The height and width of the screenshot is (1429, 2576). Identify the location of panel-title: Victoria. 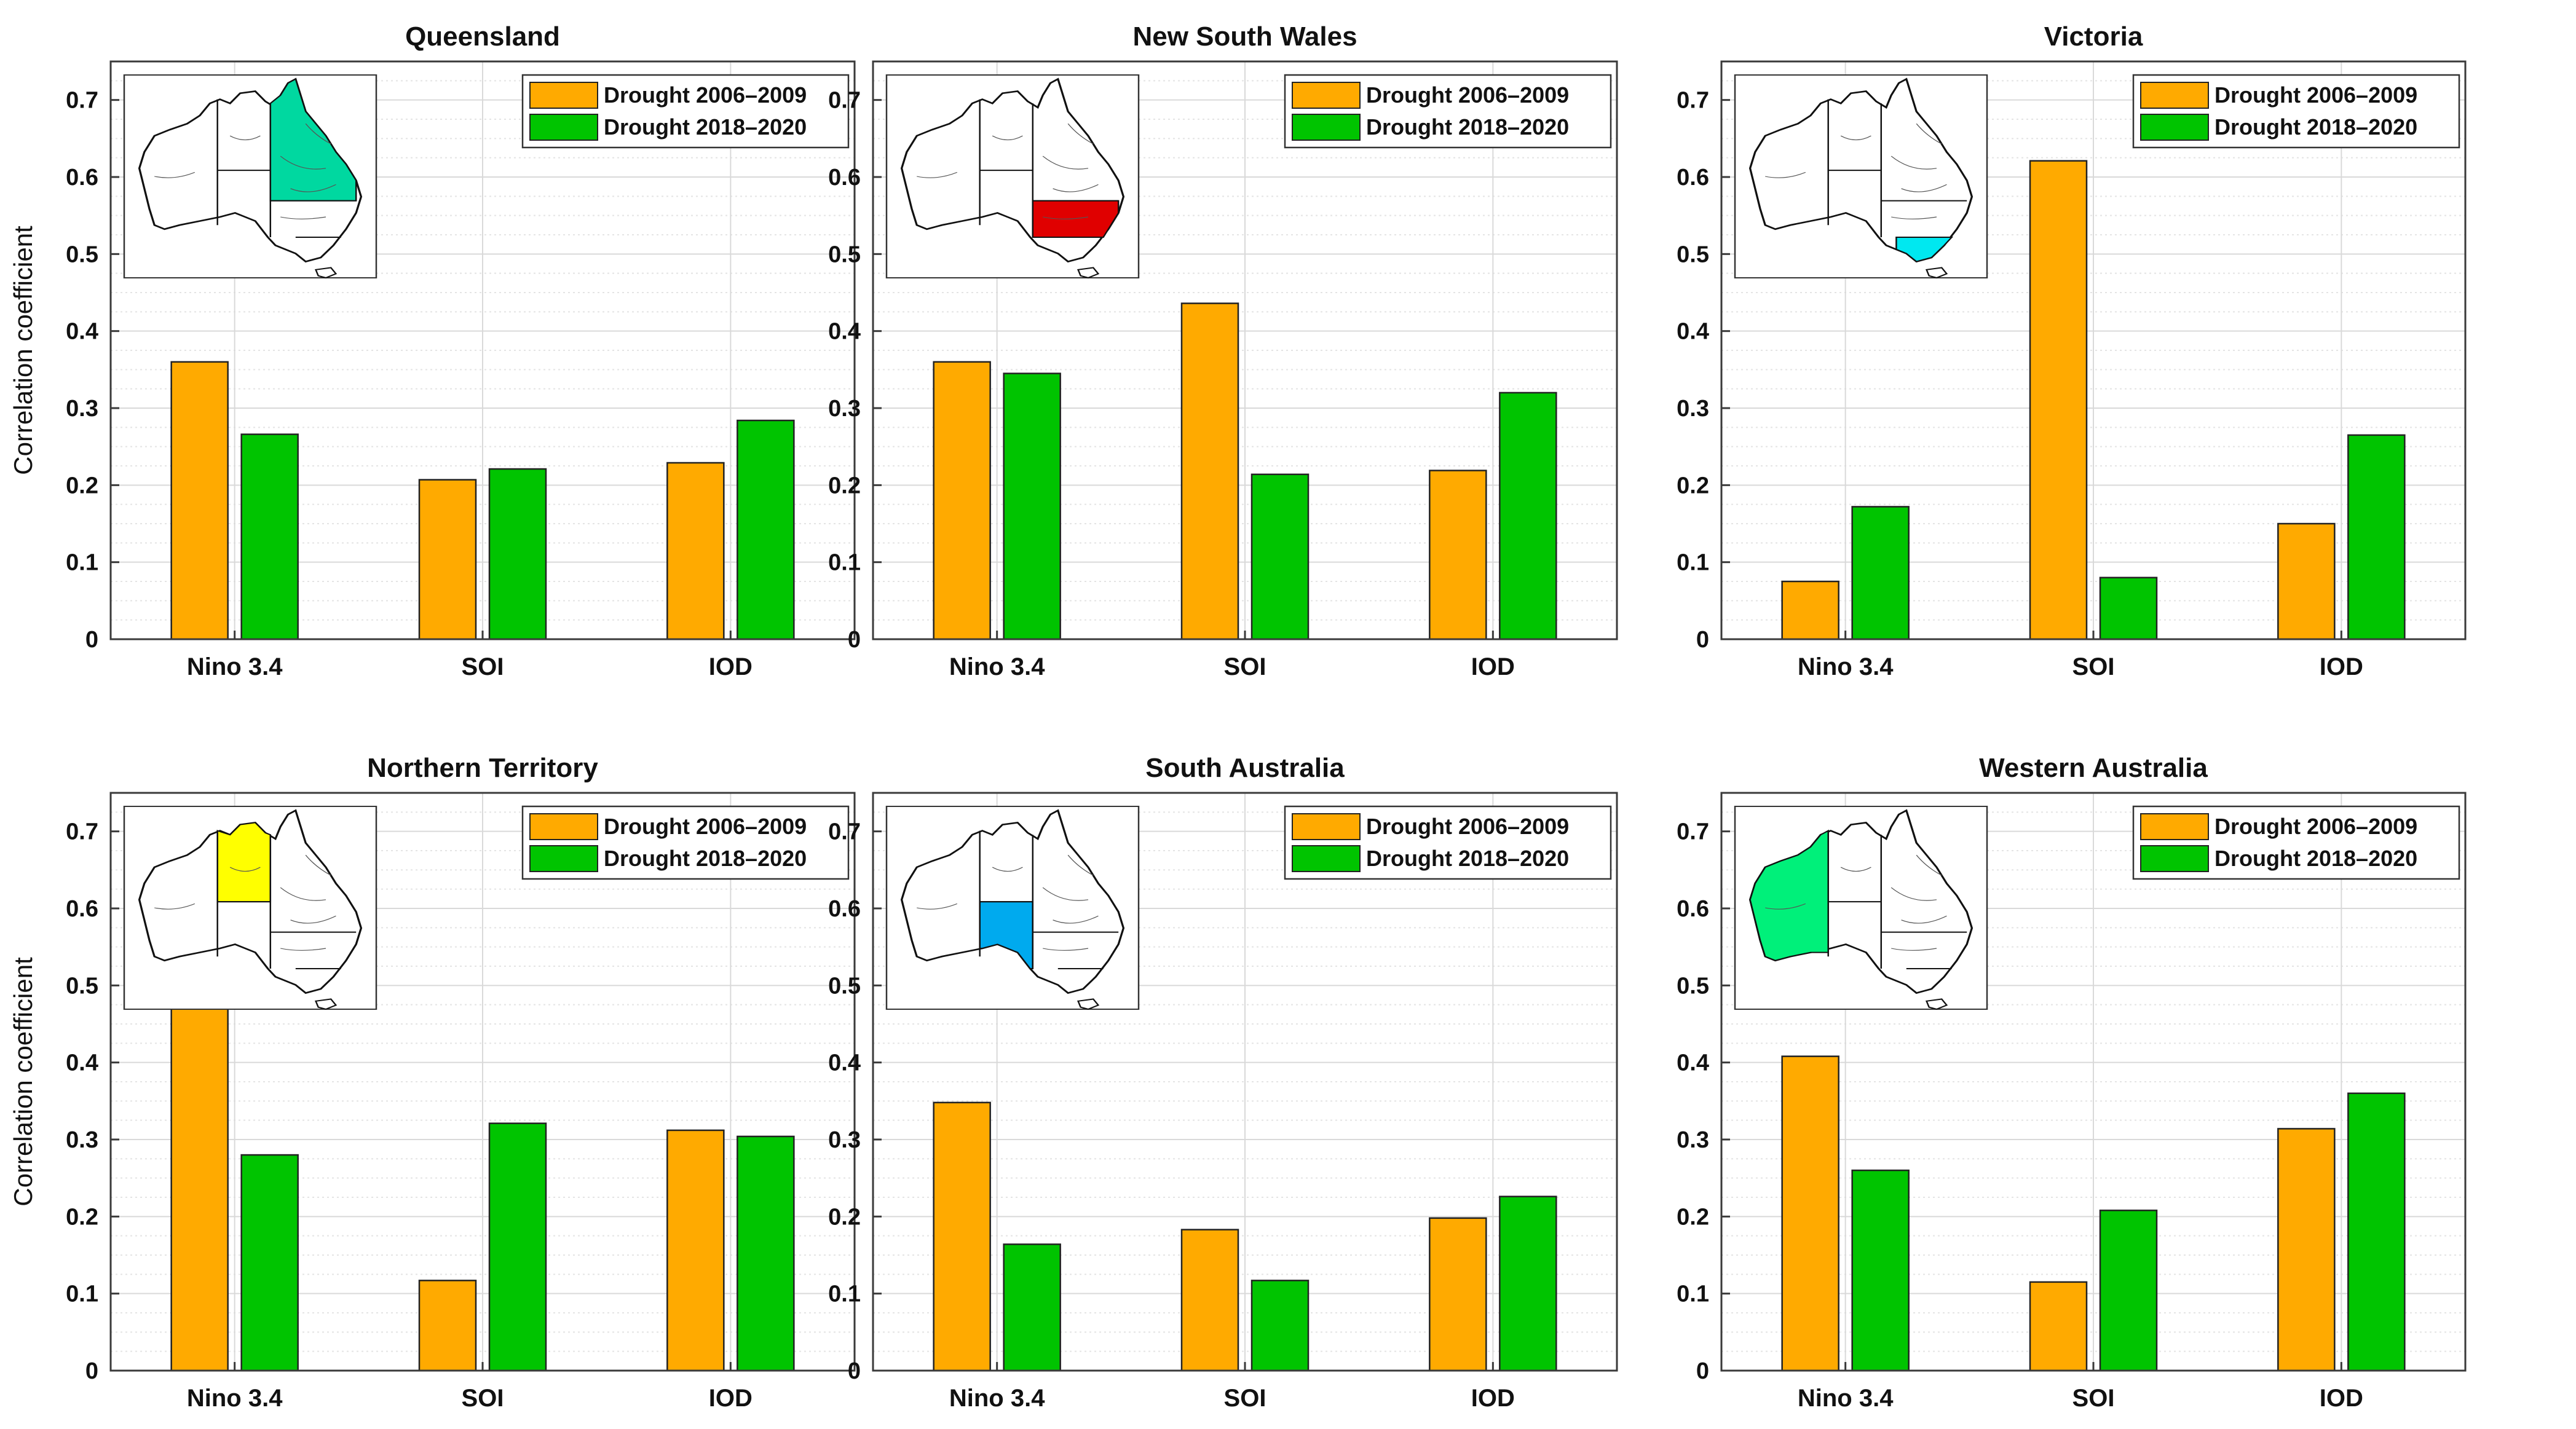
(2093, 37).